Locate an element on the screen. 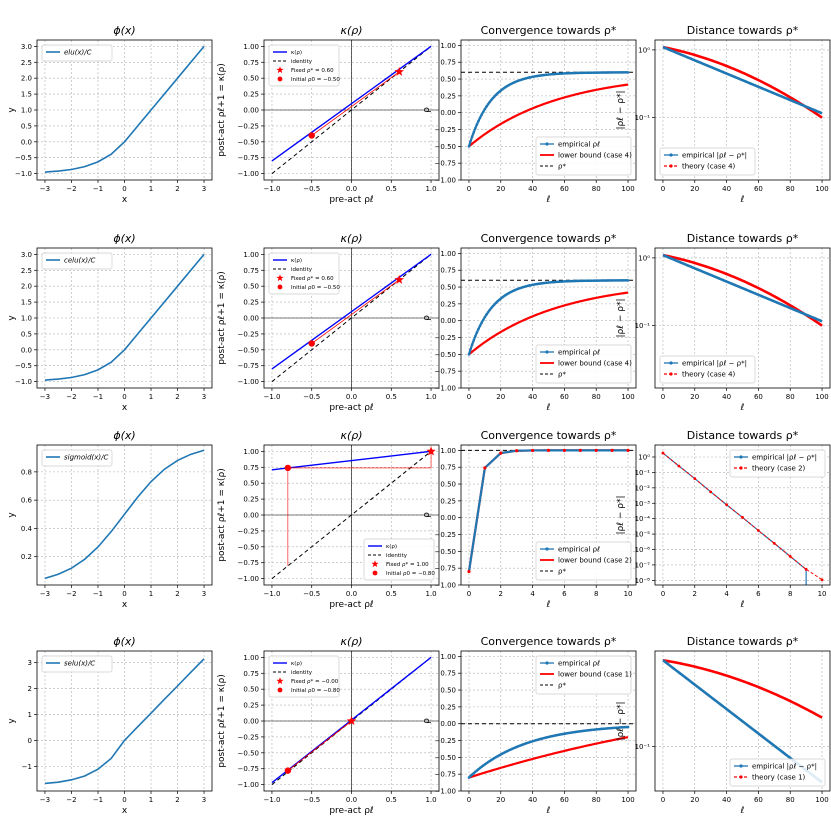  ticks: 0 20 40 60 80 100 10⁻¹ is located at coordinates (732, 773).